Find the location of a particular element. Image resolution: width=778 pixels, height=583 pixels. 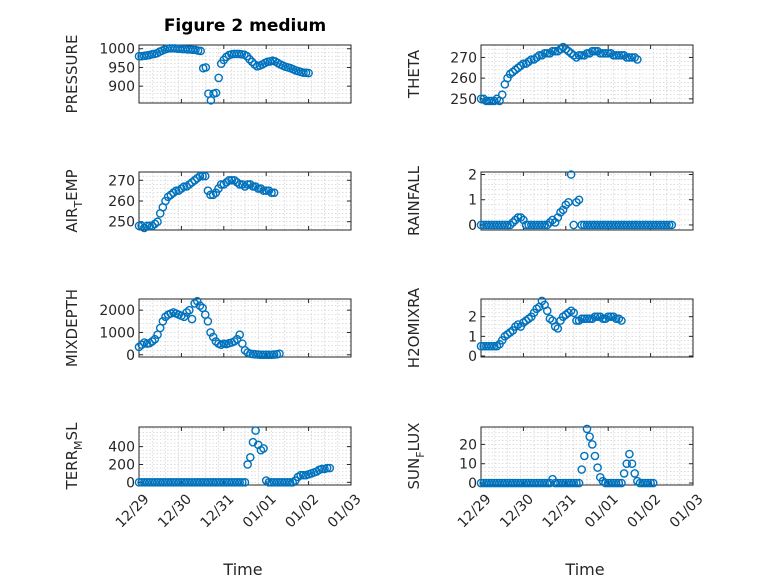

y-tick-label: 950 is located at coordinates (121, 68).